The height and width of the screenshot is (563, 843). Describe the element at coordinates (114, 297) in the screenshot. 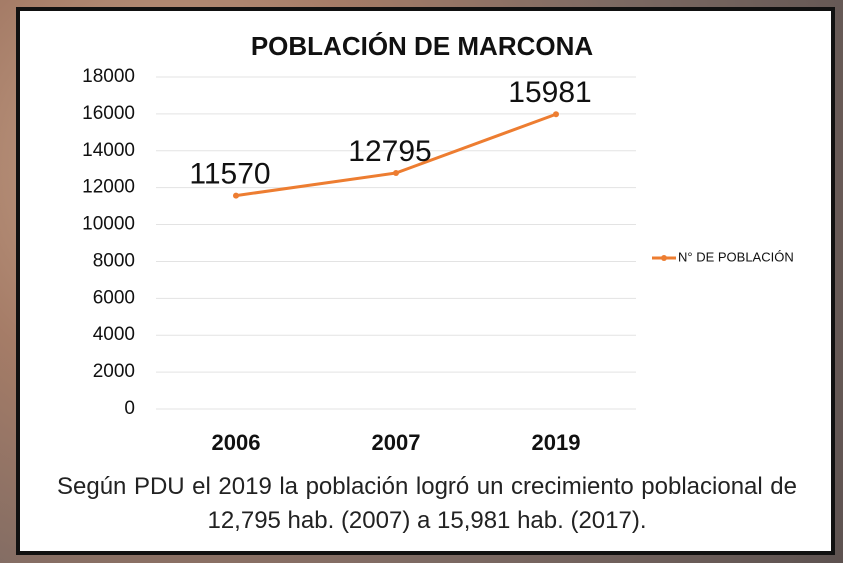

I see `y-tick-label: 6000` at that location.